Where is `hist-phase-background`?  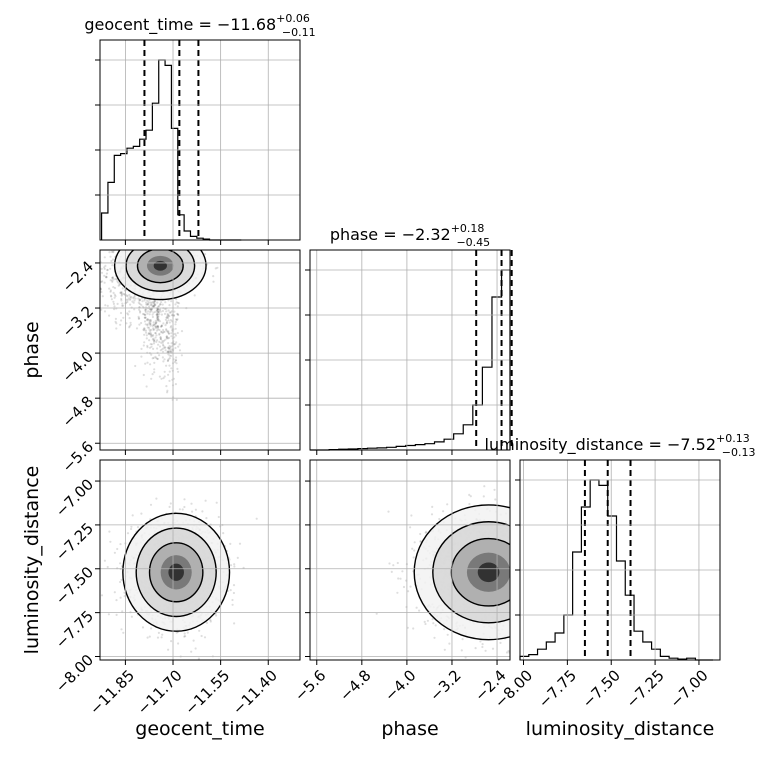 hist-phase-background is located at coordinates (410, 350).